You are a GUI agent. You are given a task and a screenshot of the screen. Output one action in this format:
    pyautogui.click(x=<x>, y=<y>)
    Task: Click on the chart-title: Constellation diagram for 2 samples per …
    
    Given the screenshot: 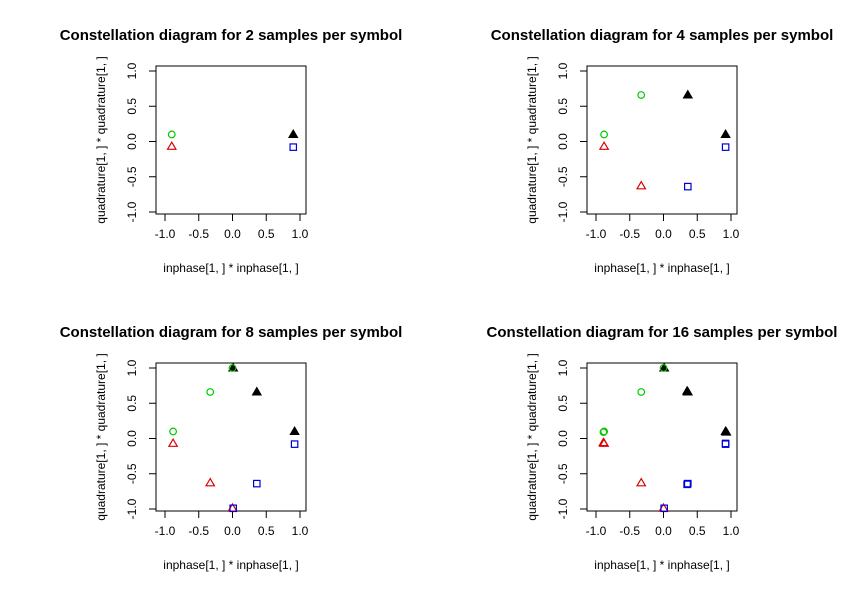 What is the action you would take?
    pyautogui.click(x=231, y=35)
    